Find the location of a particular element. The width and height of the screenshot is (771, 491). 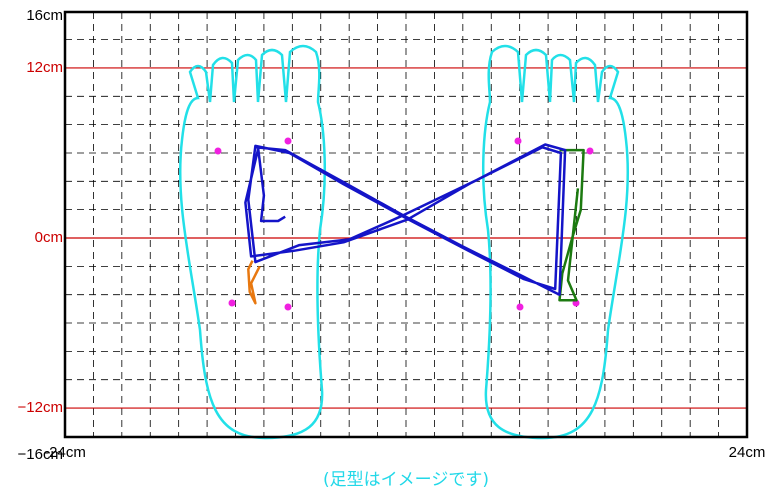

y-tick-label: −16cm is located at coordinates (40, 454).